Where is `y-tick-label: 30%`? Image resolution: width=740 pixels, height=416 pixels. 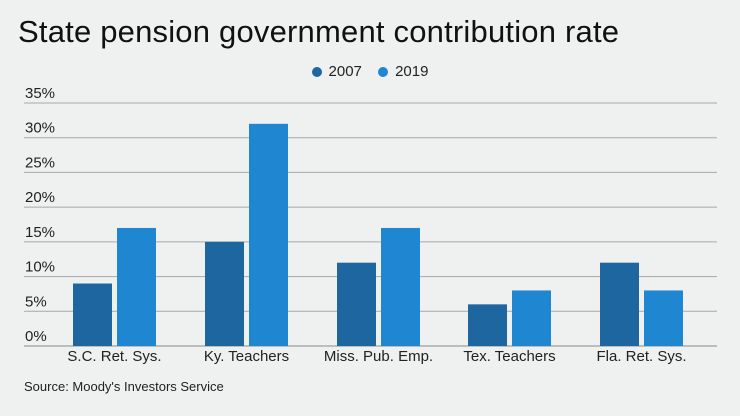 y-tick-label: 30% is located at coordinates (40, 128).